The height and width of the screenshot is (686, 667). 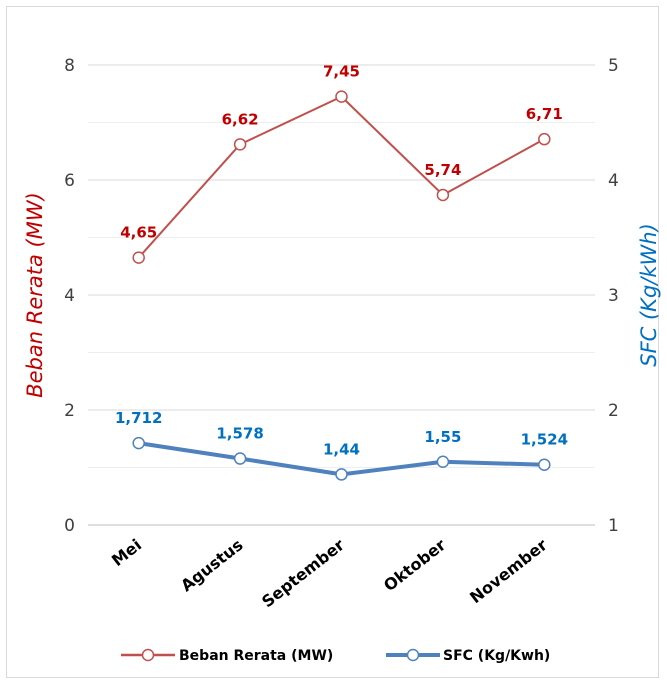 What do you see at coordinates (240, 119) in the screenshot?
I see `beban-data-label: 6,62` at bounding box center [240, 119].